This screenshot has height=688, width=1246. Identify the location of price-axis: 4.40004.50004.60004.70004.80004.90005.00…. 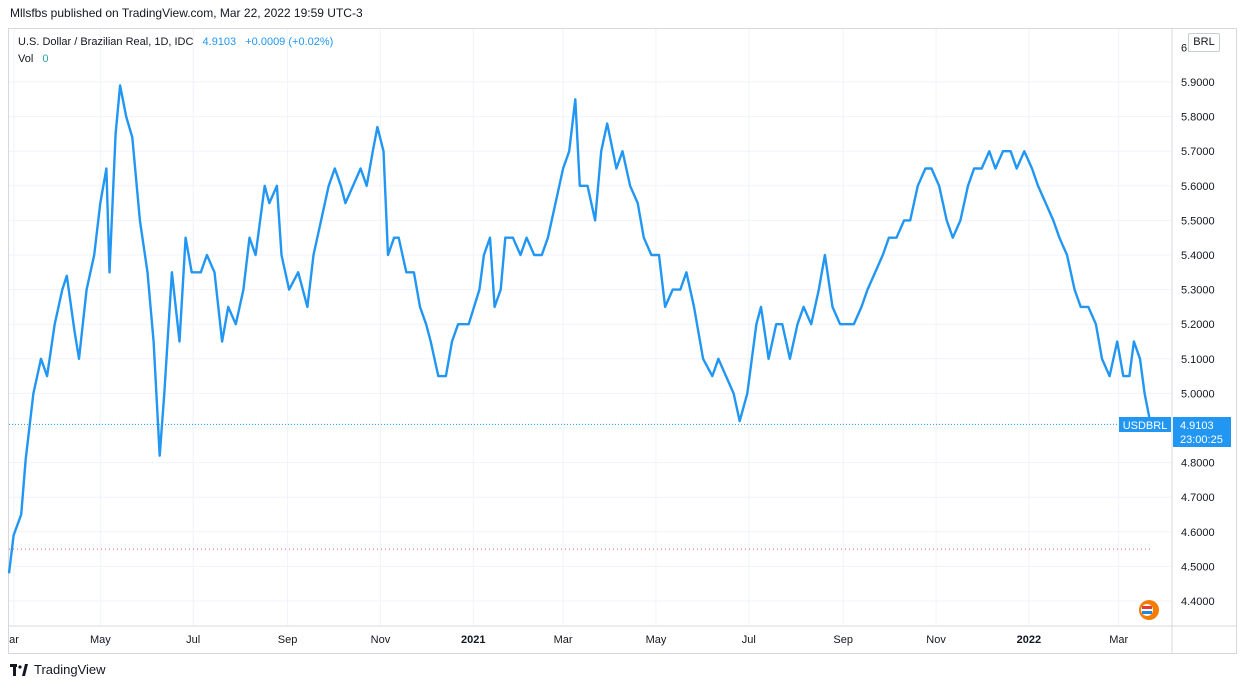
(1198, 325).